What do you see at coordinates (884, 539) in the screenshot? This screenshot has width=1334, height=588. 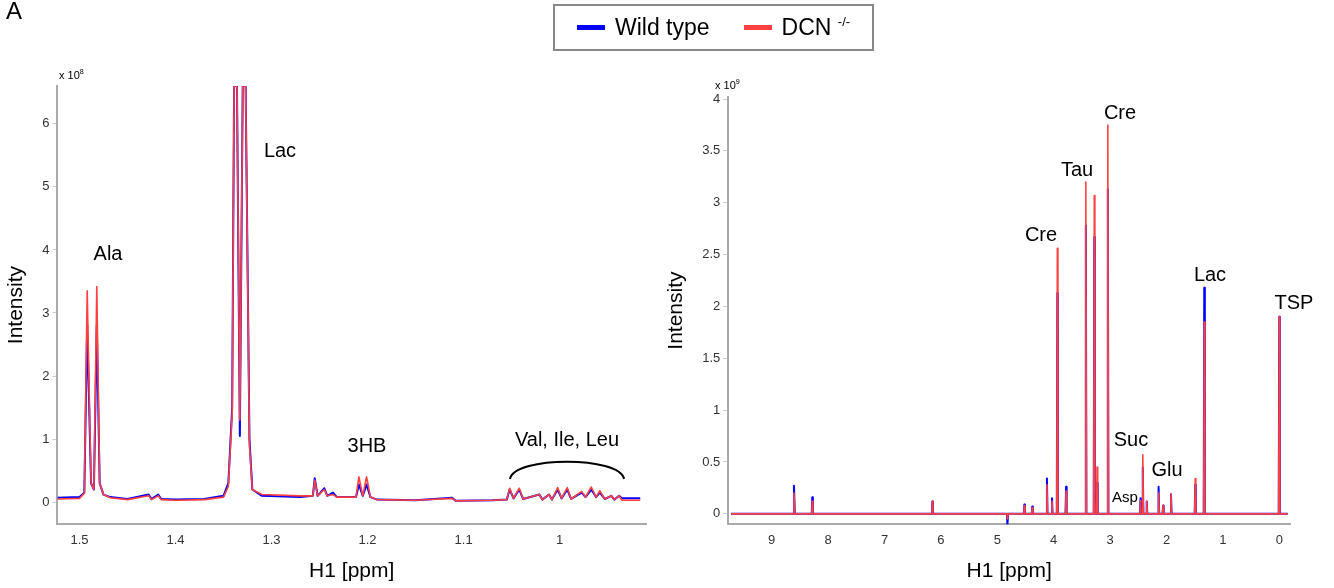 I see `x-tick-label: 7` at bounding box center [884, 539].